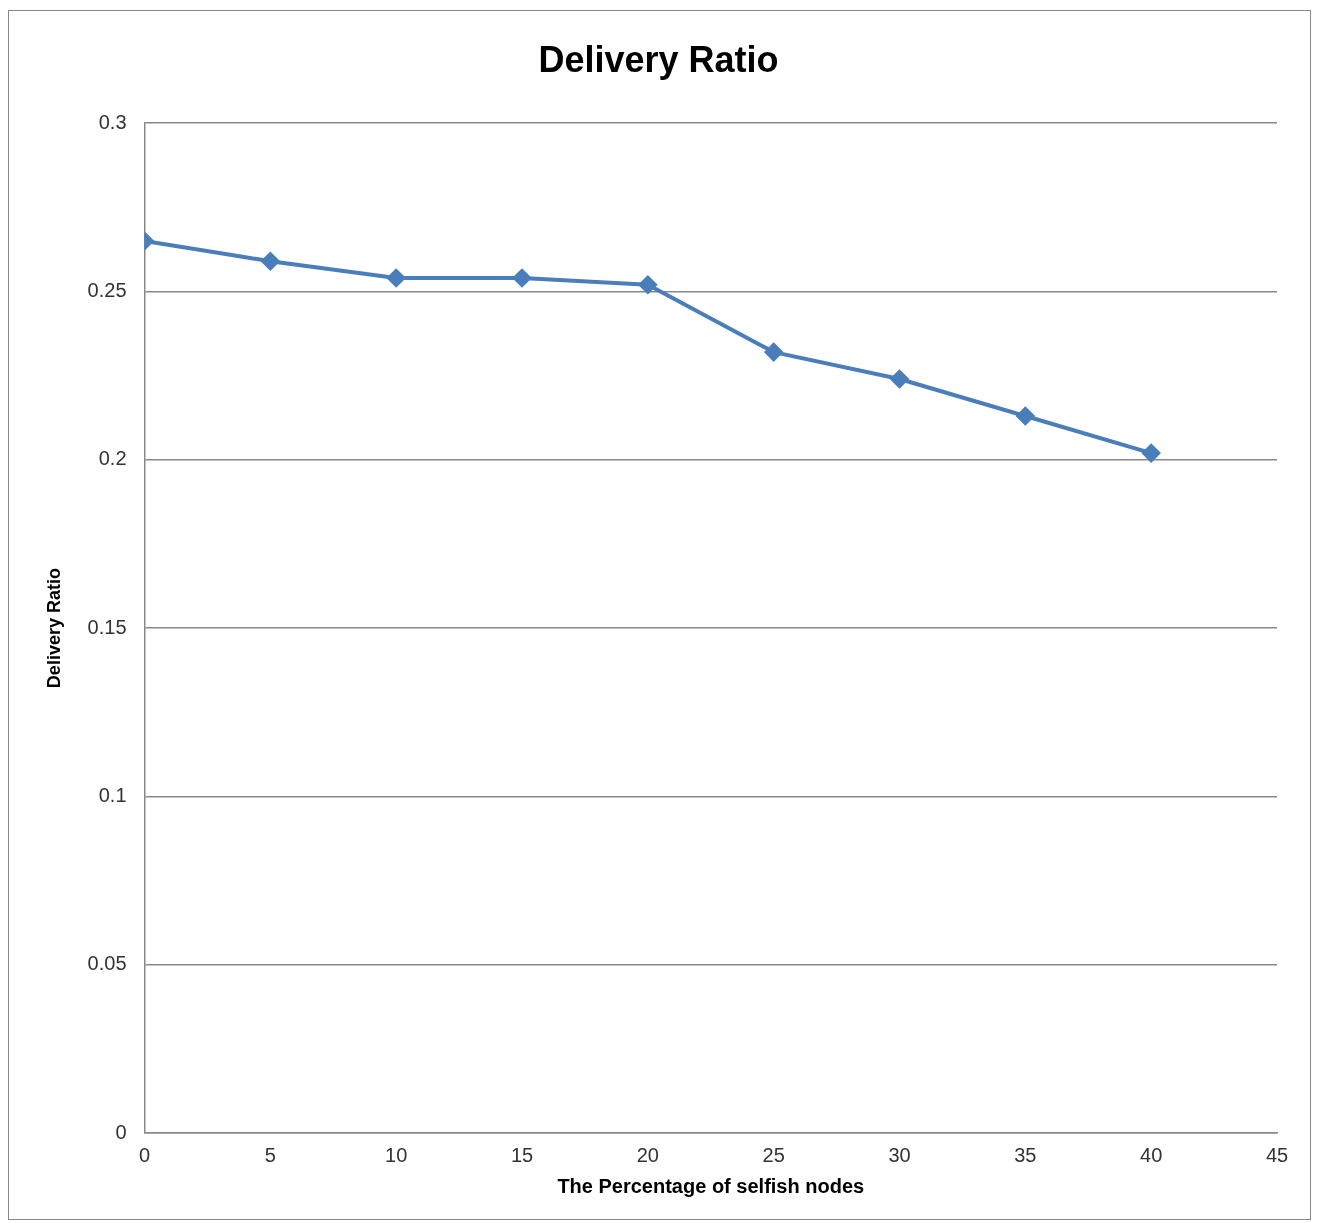 The image size is (1327, 1223). Describe the element at coordinates (773, 1154) in the screenshot. I see `x-tick-label: 25` at that location.